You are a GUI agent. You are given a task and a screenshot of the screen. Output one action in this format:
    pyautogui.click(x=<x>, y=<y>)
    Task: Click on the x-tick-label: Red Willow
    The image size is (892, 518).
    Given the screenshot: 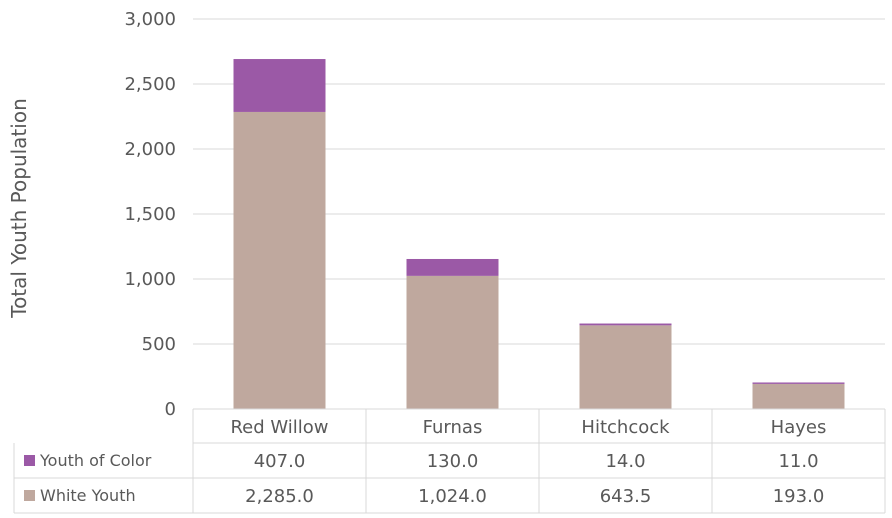 What is the action you would take?
    pyautogui.click(x=279, y=427)
    